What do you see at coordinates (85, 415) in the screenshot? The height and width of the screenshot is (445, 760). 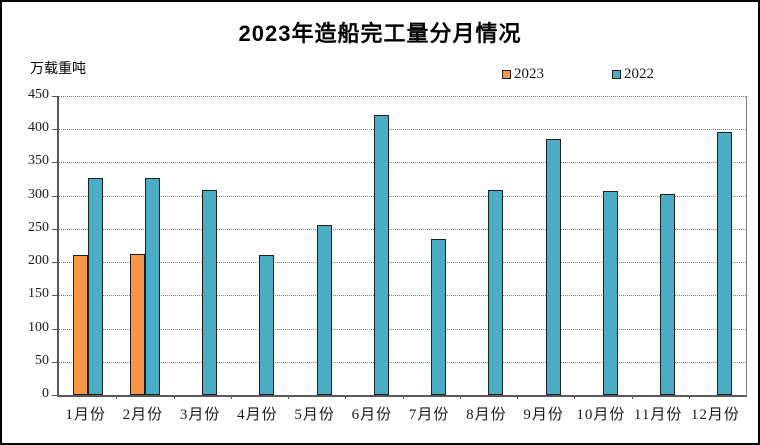 I see `x-tick-label-1月份: 1月份` at bounding box center [85, 415].